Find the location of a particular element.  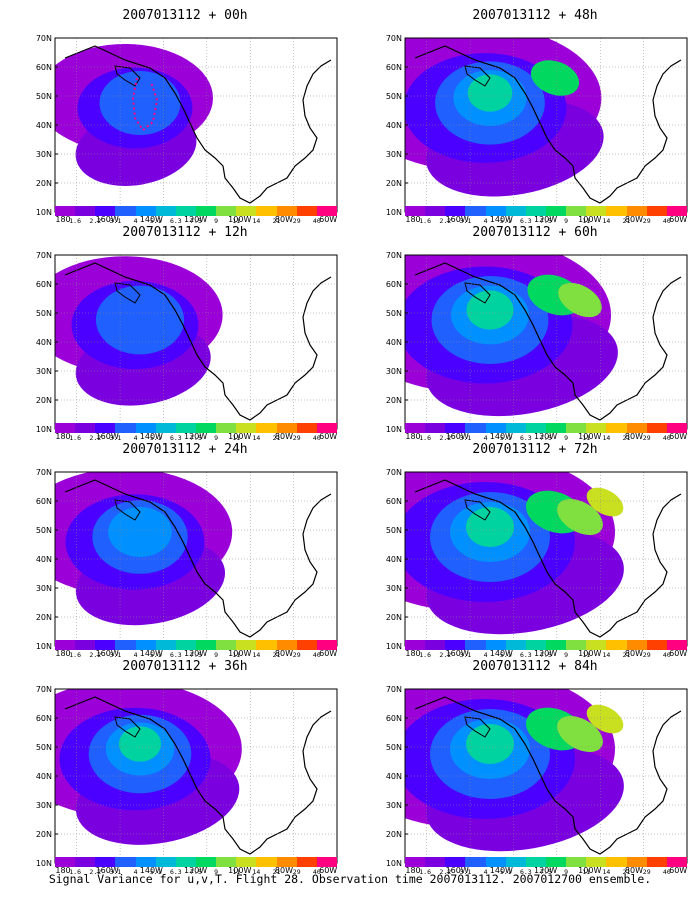

colorbar-label: 1.6 is located at coordinates (75, 221).